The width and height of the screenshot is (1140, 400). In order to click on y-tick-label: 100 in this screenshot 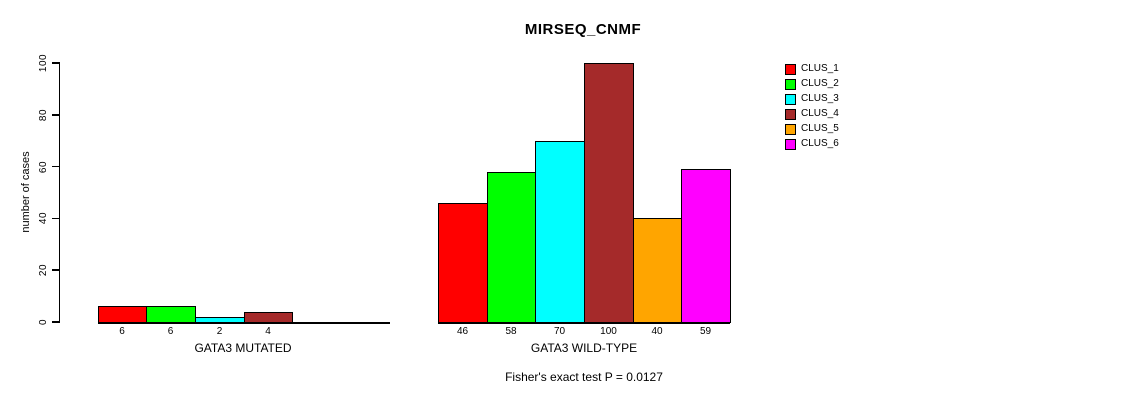, I will do `click(43, 63)`.